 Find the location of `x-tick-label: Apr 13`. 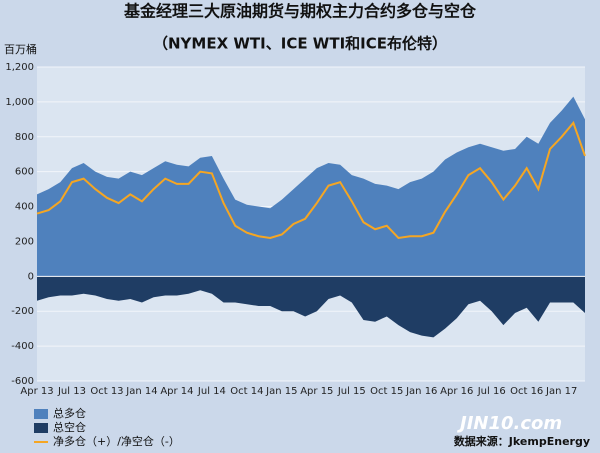

x-tick-label: Apr 13 is located at coordinates (36, 391).